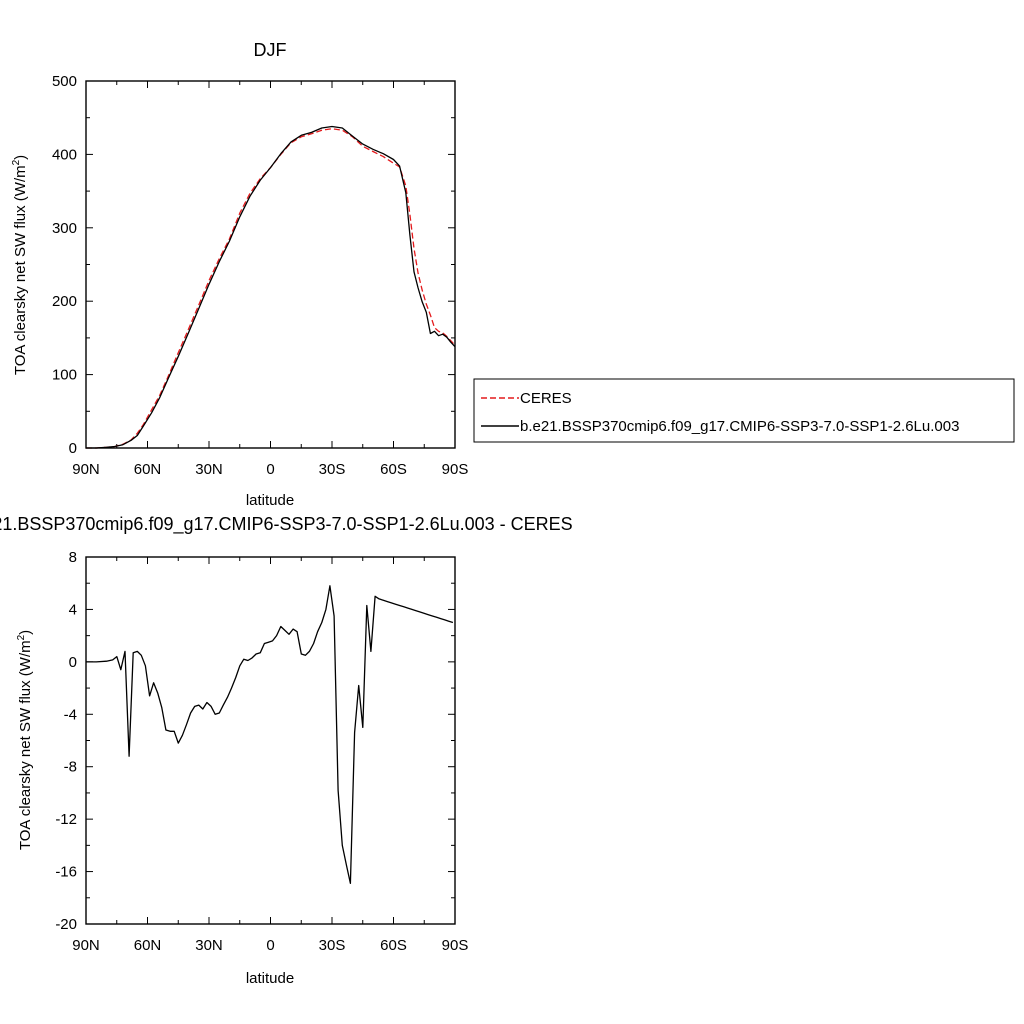  What do you see at coordinates (64, 228) in the screenshot?
I see `top-y-tick-label: 300` at bounding box center [64, 228].